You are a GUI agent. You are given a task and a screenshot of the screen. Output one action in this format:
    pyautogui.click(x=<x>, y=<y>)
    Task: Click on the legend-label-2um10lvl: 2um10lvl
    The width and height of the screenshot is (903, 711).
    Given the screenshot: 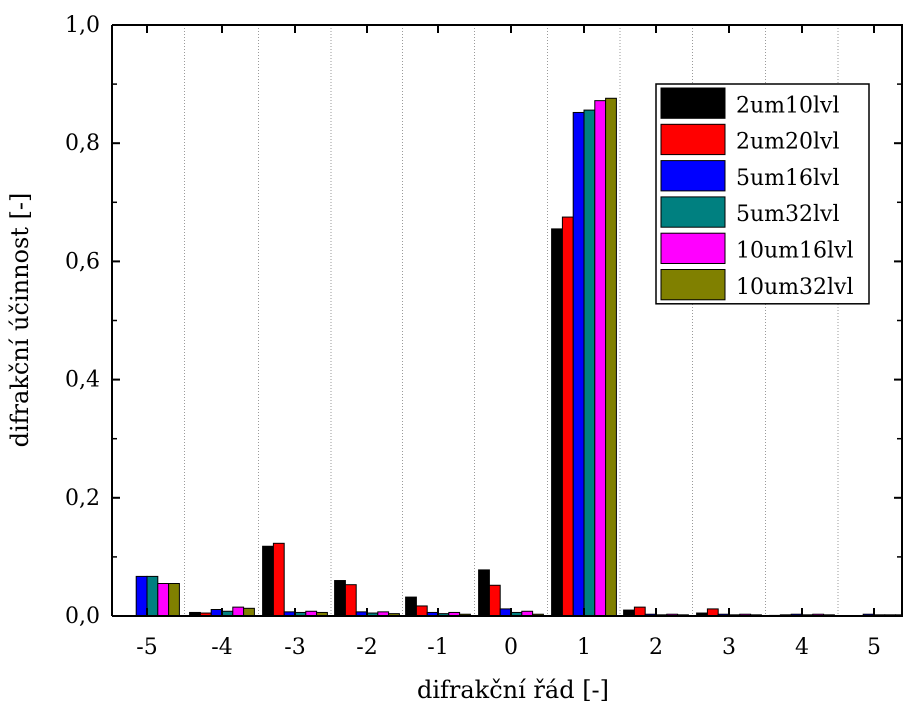 What is the action you would take?
    pyautogui.click(x=788, y=105)
    